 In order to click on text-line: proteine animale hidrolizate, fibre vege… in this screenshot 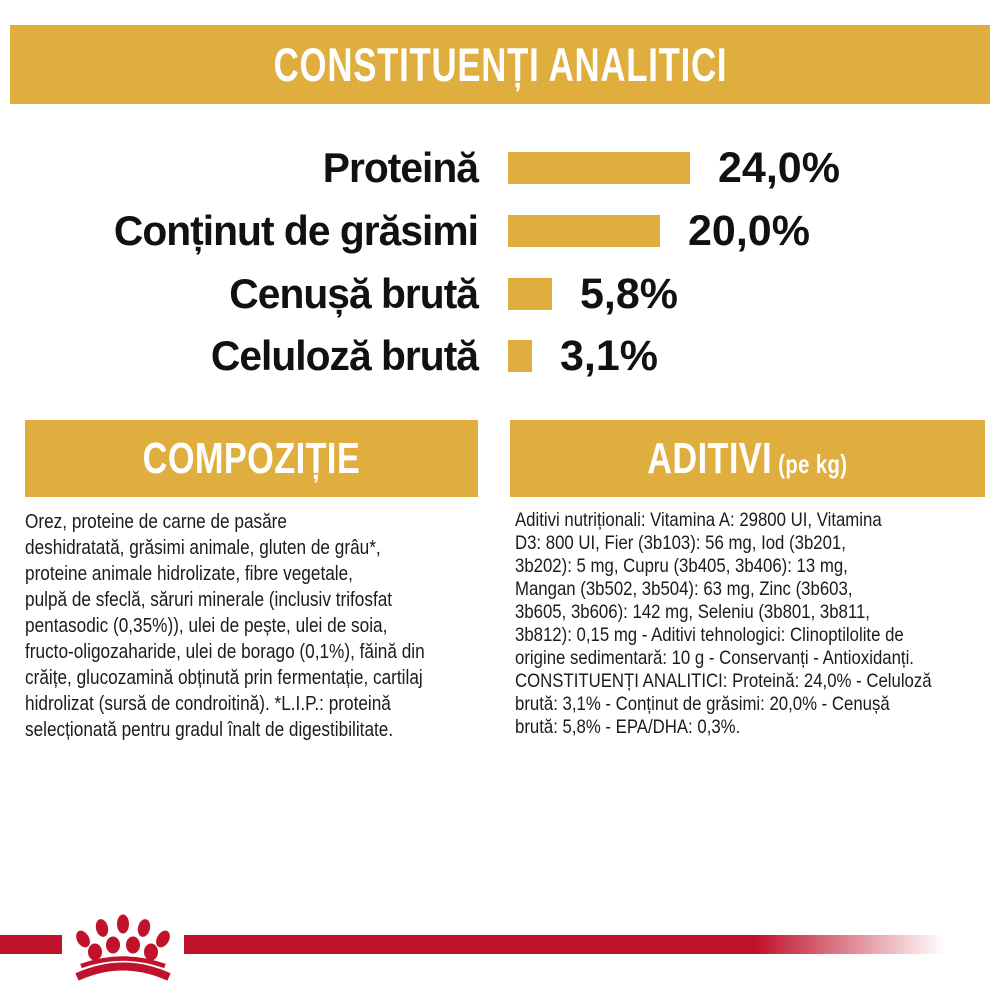, I will do `click(189, 574)`.